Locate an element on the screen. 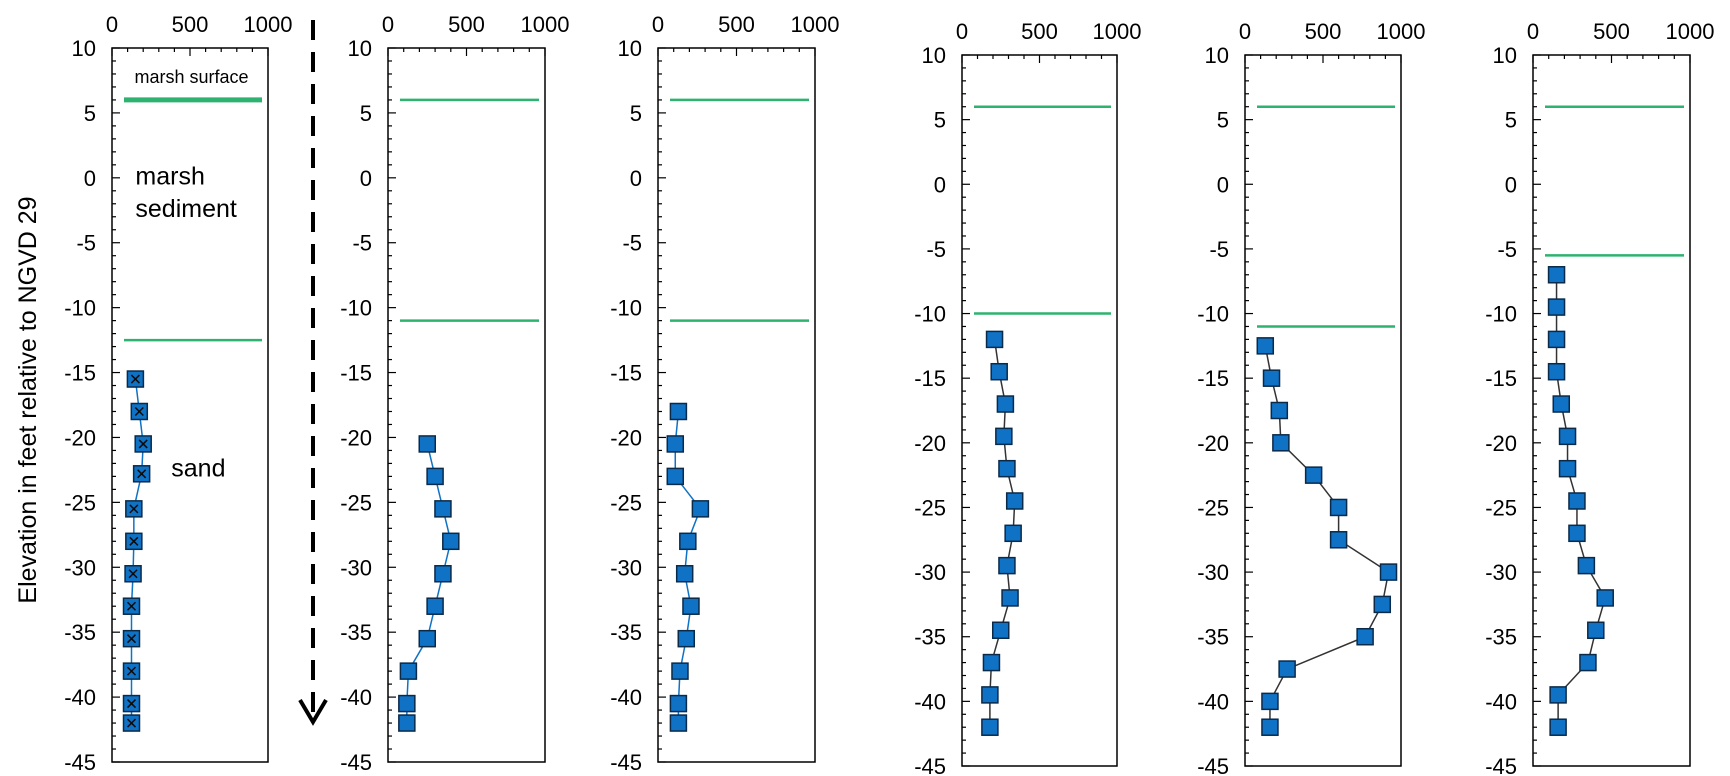 The width and height of the screenshot is (1730, 776). y-tick-label: -40 is located at coordinates (626, 697).